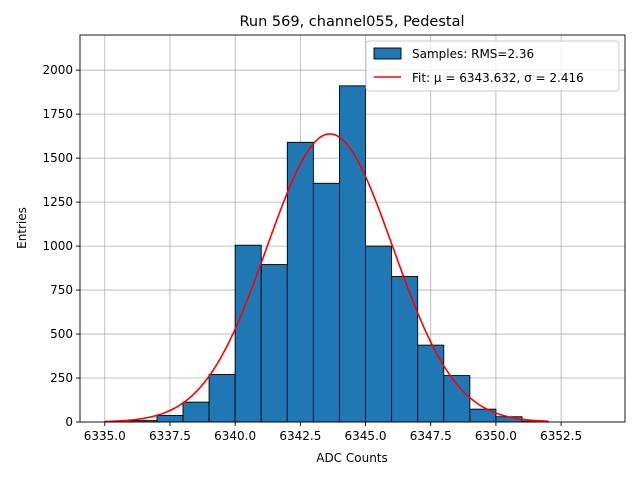 The image size is (640, 480). What do you see at coordinates (561, 436) in the screenshot?
I see `x-tick-label: 6352.5` at bounding box center [561, 436].